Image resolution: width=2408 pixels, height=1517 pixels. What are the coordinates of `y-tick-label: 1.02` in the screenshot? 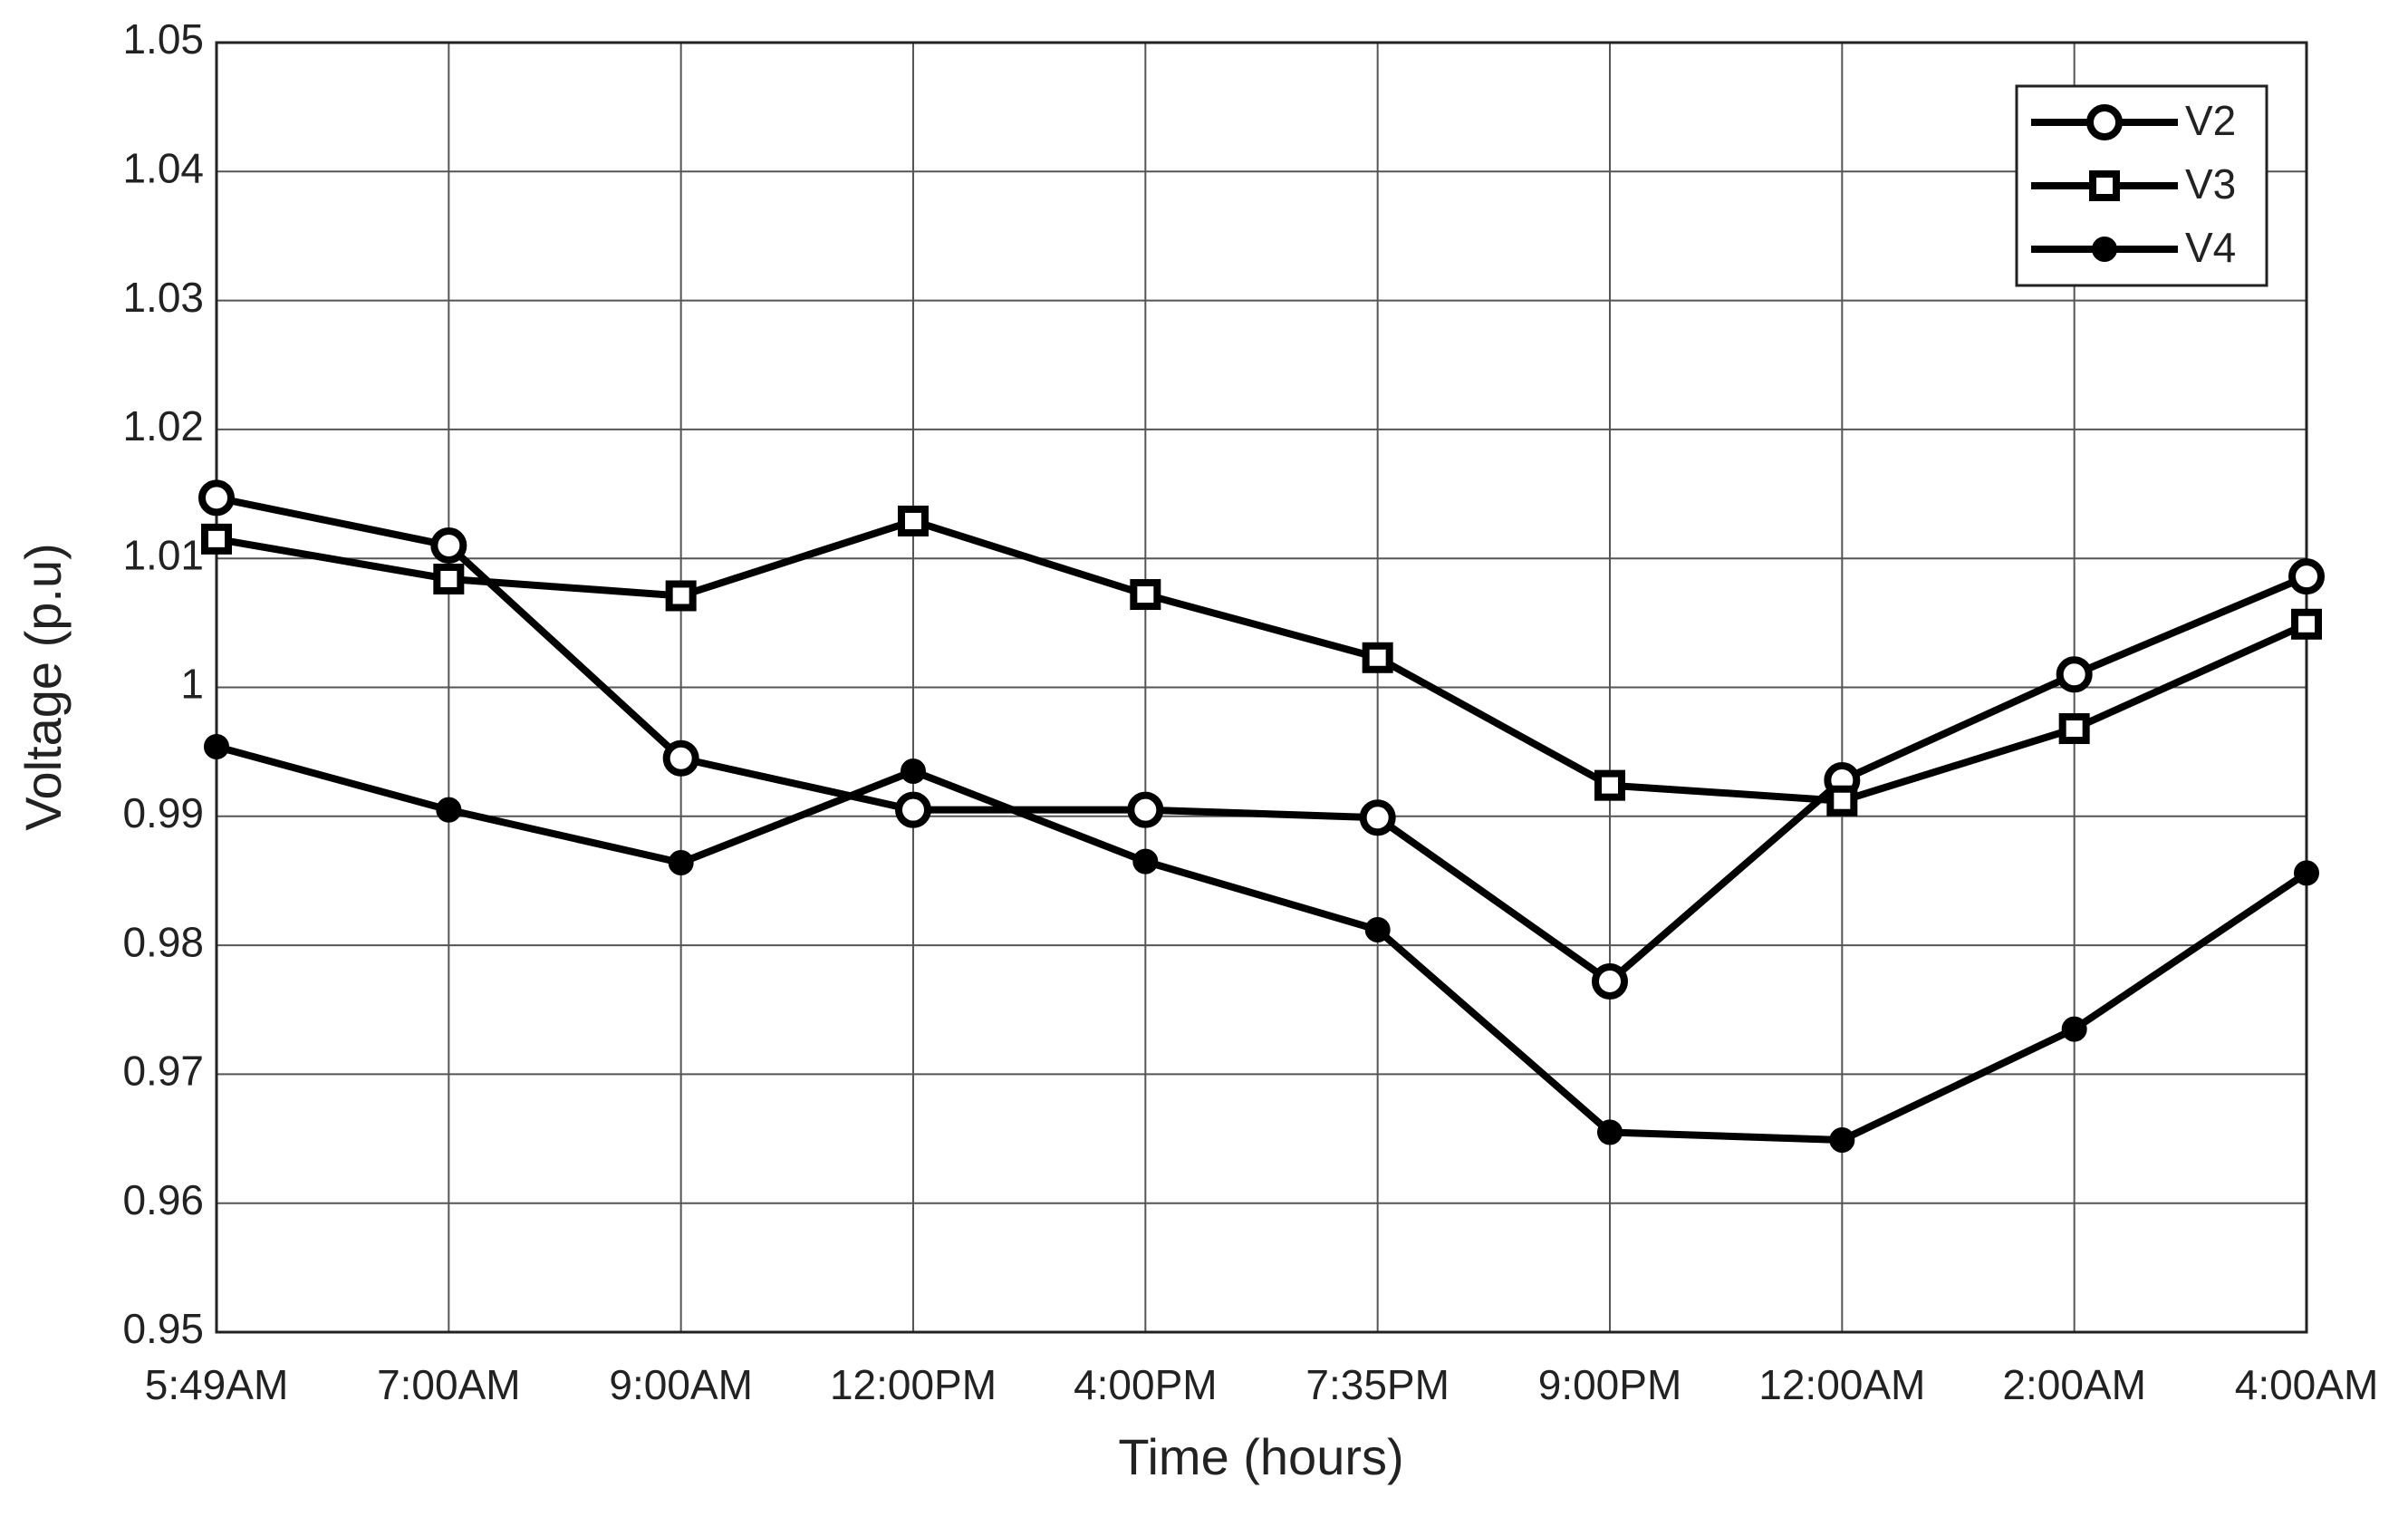 It's located at (163, 425).